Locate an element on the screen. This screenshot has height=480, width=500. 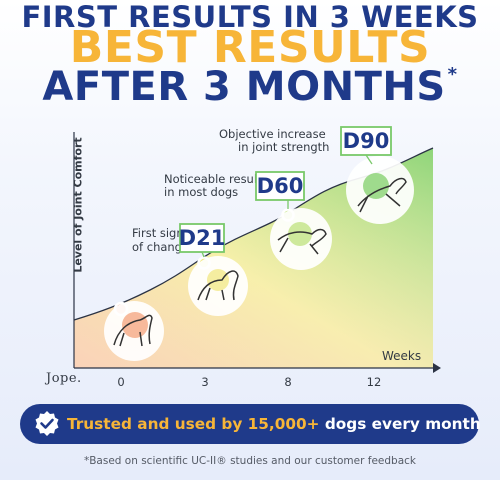
tag-d21-label: D21 is located at coordinates (202, 238).